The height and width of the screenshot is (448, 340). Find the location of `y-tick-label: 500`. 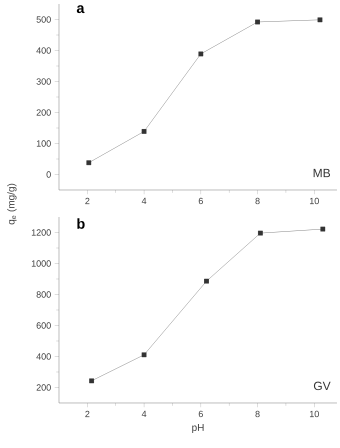

y-tick-label: 500 is located at coordinates (43, 19).